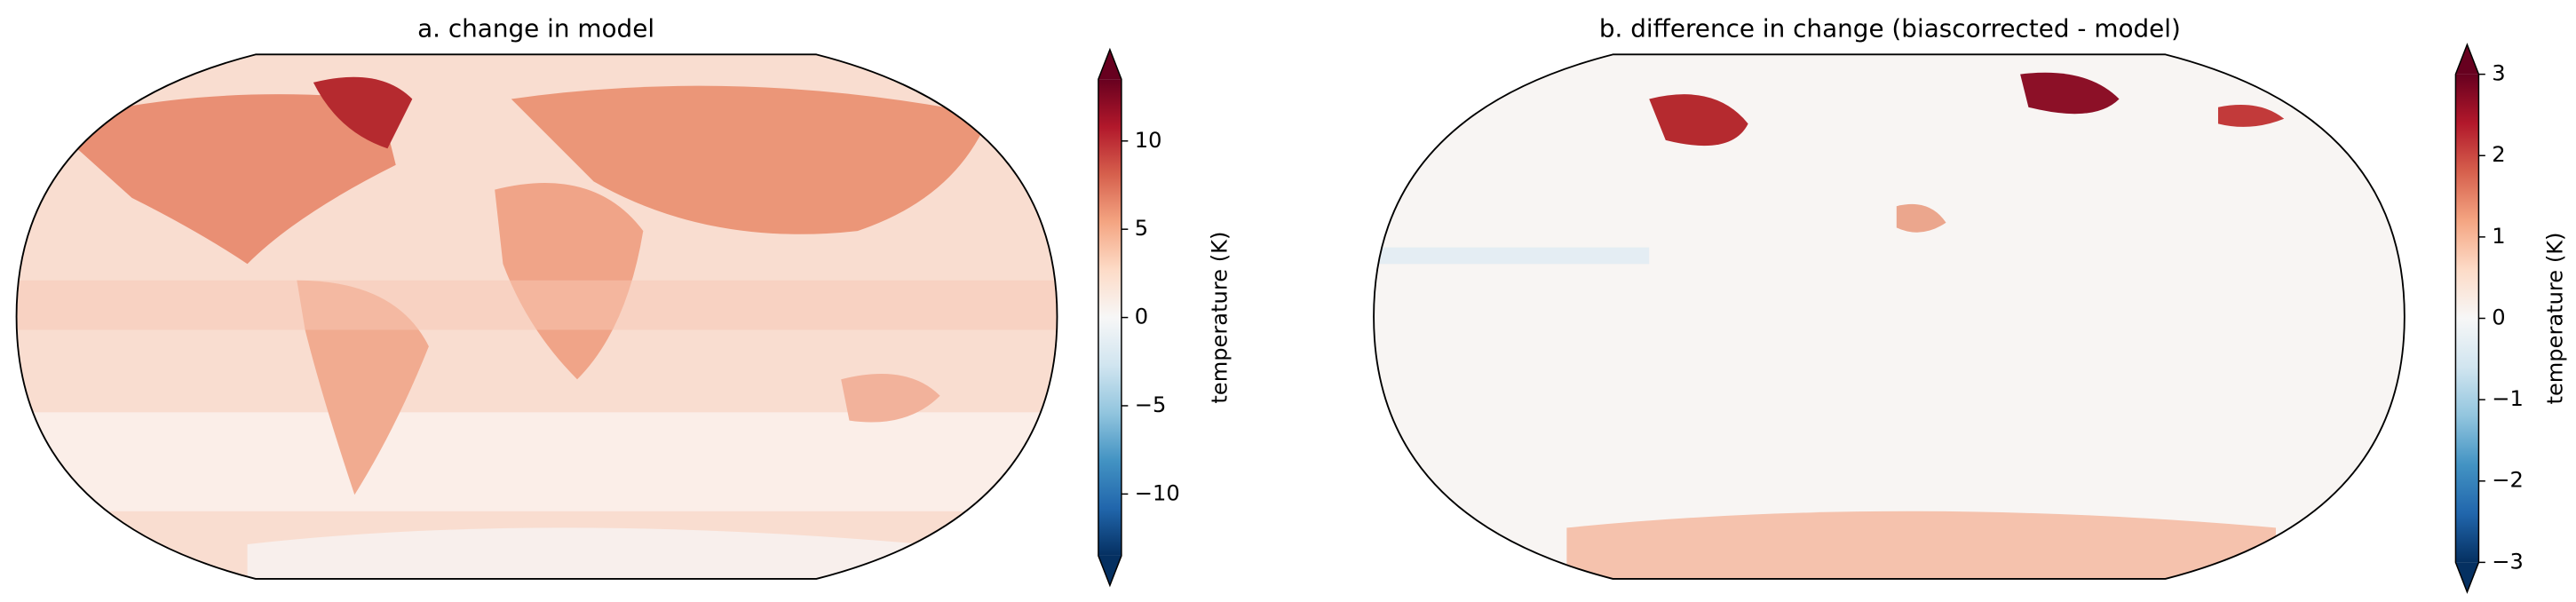 The height and width of the screenshot is (602, 2576). Describe the element at coordinates (2498, 154) in the screenshot. I see `colorbar-tick-label: 2` at that location.